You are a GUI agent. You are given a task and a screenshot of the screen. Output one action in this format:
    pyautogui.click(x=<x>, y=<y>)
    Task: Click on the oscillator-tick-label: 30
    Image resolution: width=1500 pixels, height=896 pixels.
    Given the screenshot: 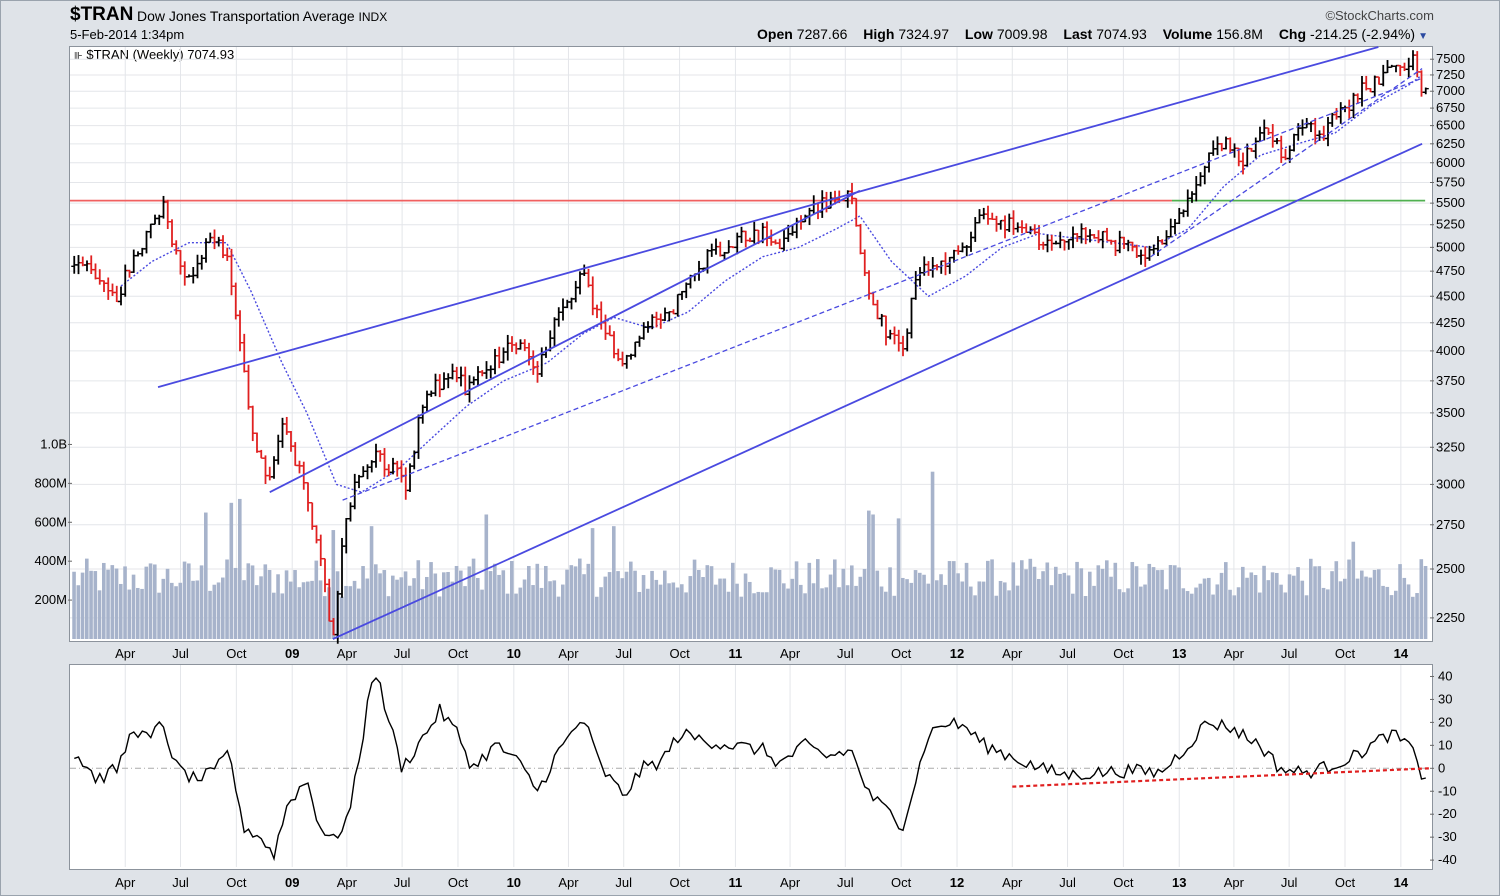 What is the action you would take?
    pyautogui.click(x=1445, y=698)
    